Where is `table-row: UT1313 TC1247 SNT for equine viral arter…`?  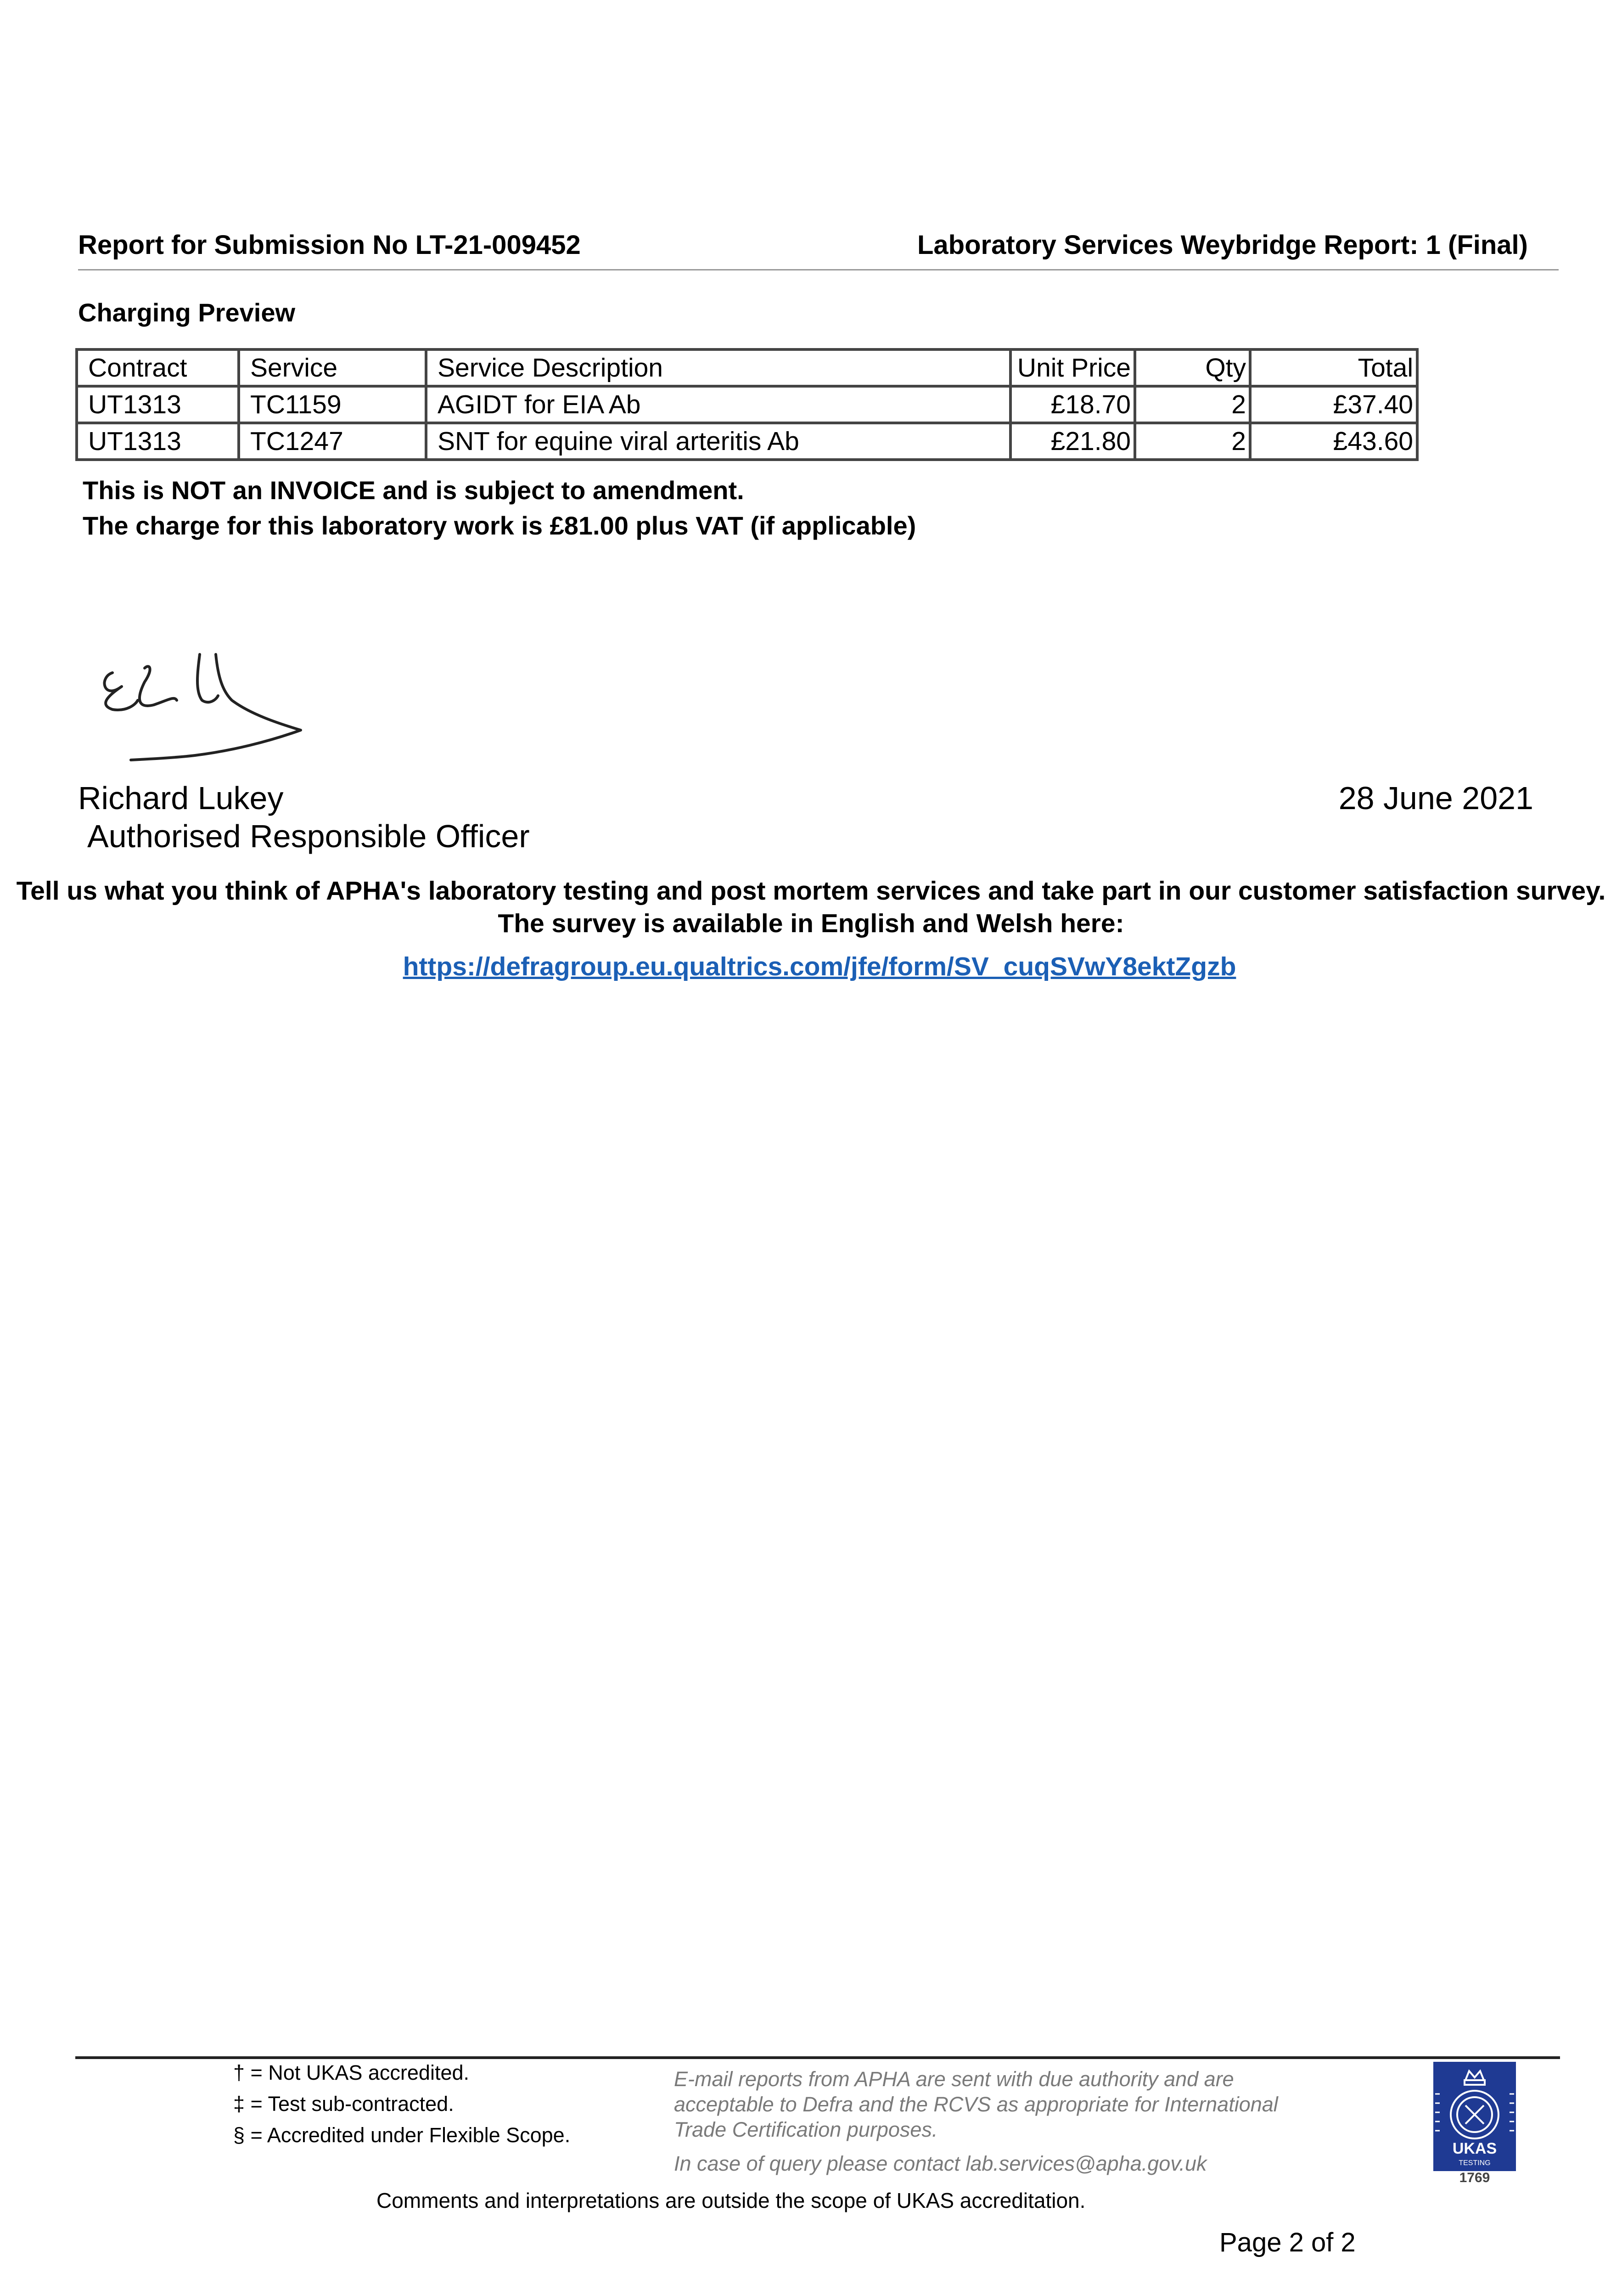 table-row: UT1313 TC1247 SNT for equine viral arter… is located at coordinates (747, 441).